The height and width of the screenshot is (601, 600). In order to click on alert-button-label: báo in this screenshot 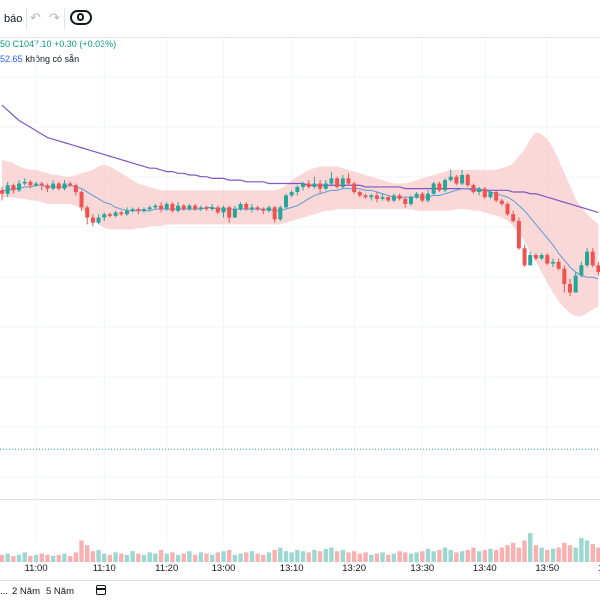, I will do `click(13, 19)`.